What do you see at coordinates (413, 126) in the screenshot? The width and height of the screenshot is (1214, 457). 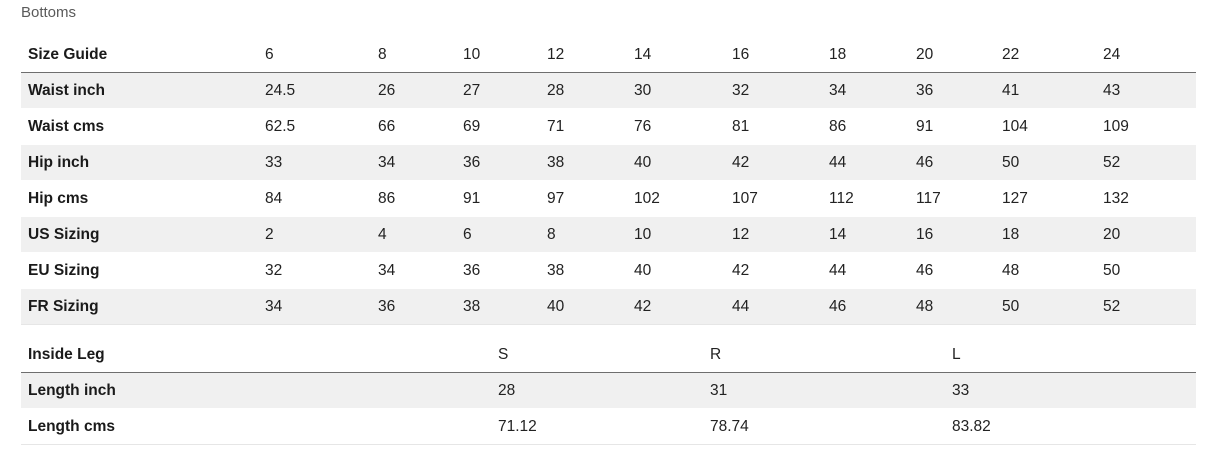 I see `table-cell: 66` at bounding box center [413, 126].